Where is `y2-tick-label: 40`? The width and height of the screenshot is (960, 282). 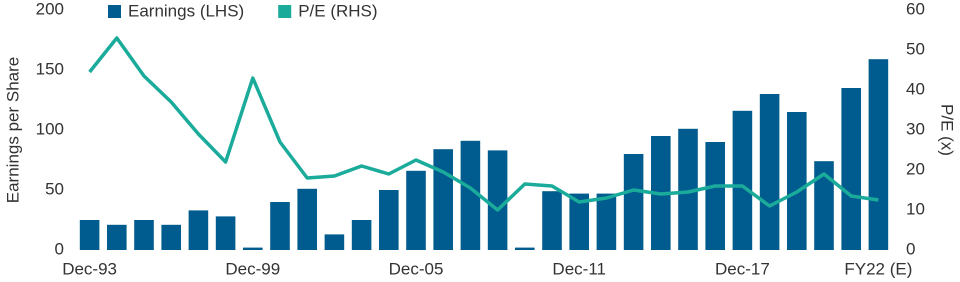
y2-tick-label: 40 is located at coordinates (915, 88).